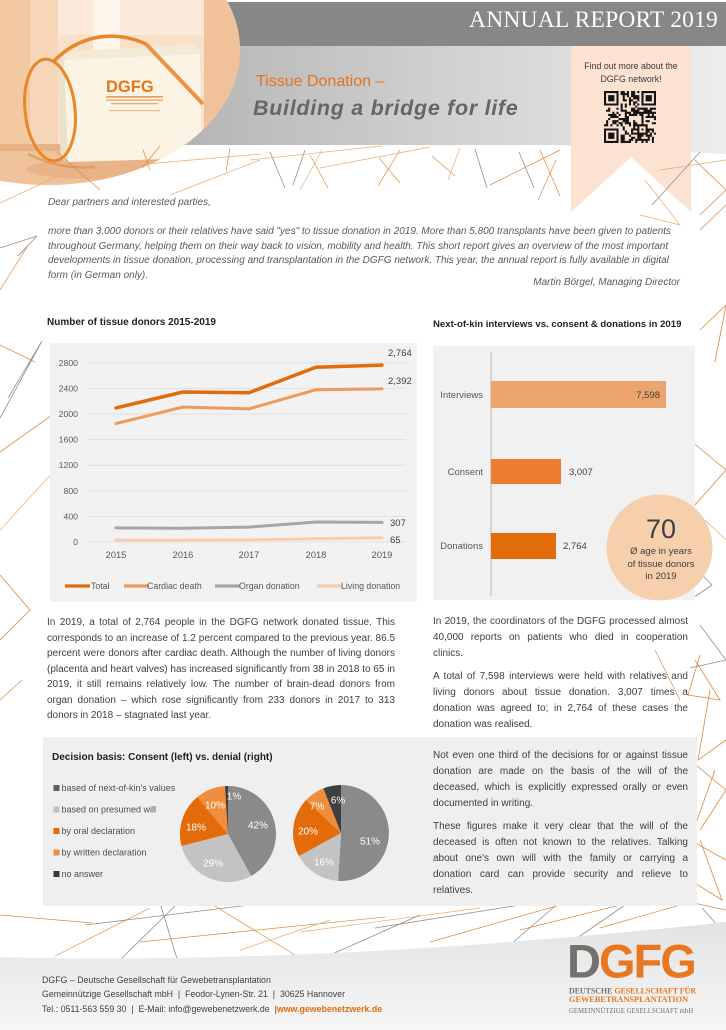 This screenshot has width=726, height=1030. What do you see at coordinates (338, 801) in the screenshot?
I see `svg-text: 6%` at bounding box center [338, 801].